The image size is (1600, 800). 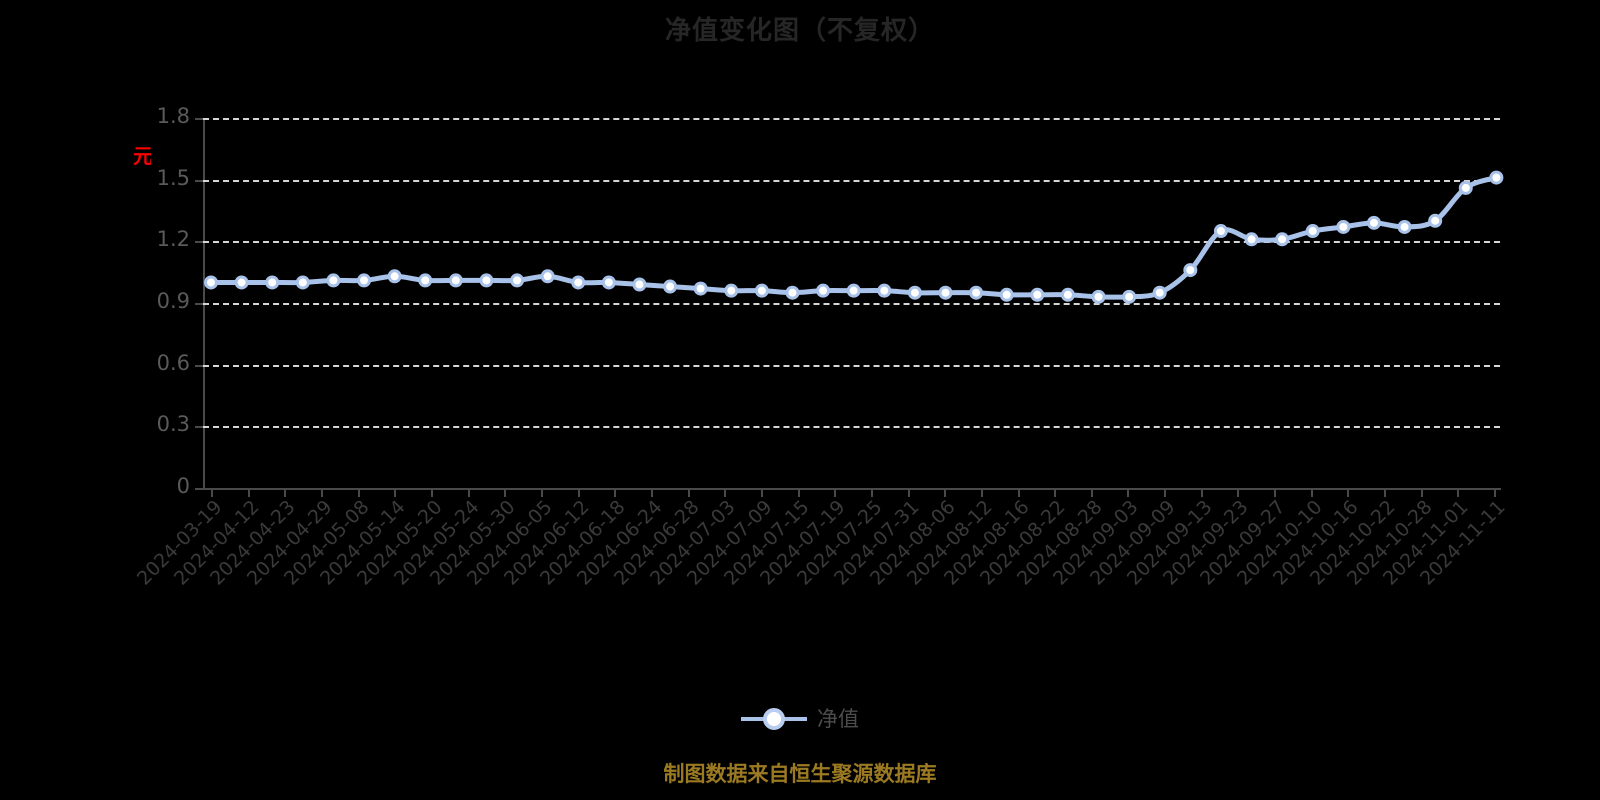 What do you see at coordinates (800, 774) in the screenshot?
I see `data-source-note: 制图数据来自恒生聚源数据库` at bounding box center [800, 774].